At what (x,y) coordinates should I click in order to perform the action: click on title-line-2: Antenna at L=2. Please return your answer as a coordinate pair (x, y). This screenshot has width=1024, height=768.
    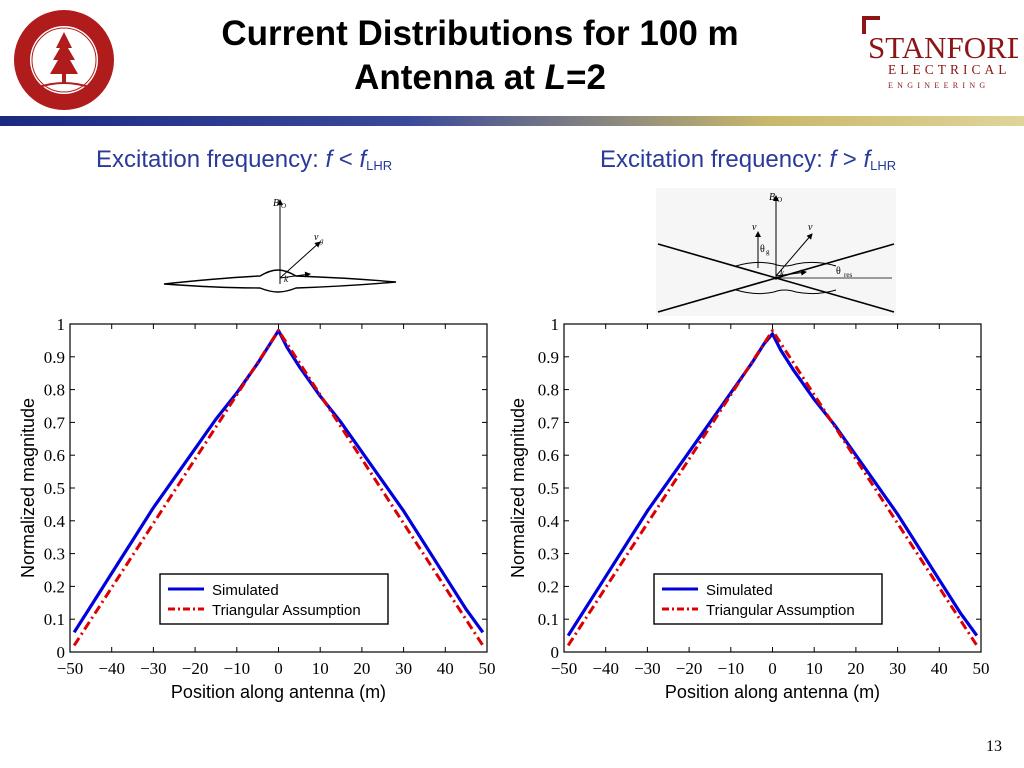
    Looking at the image, I should click on (480, 78).